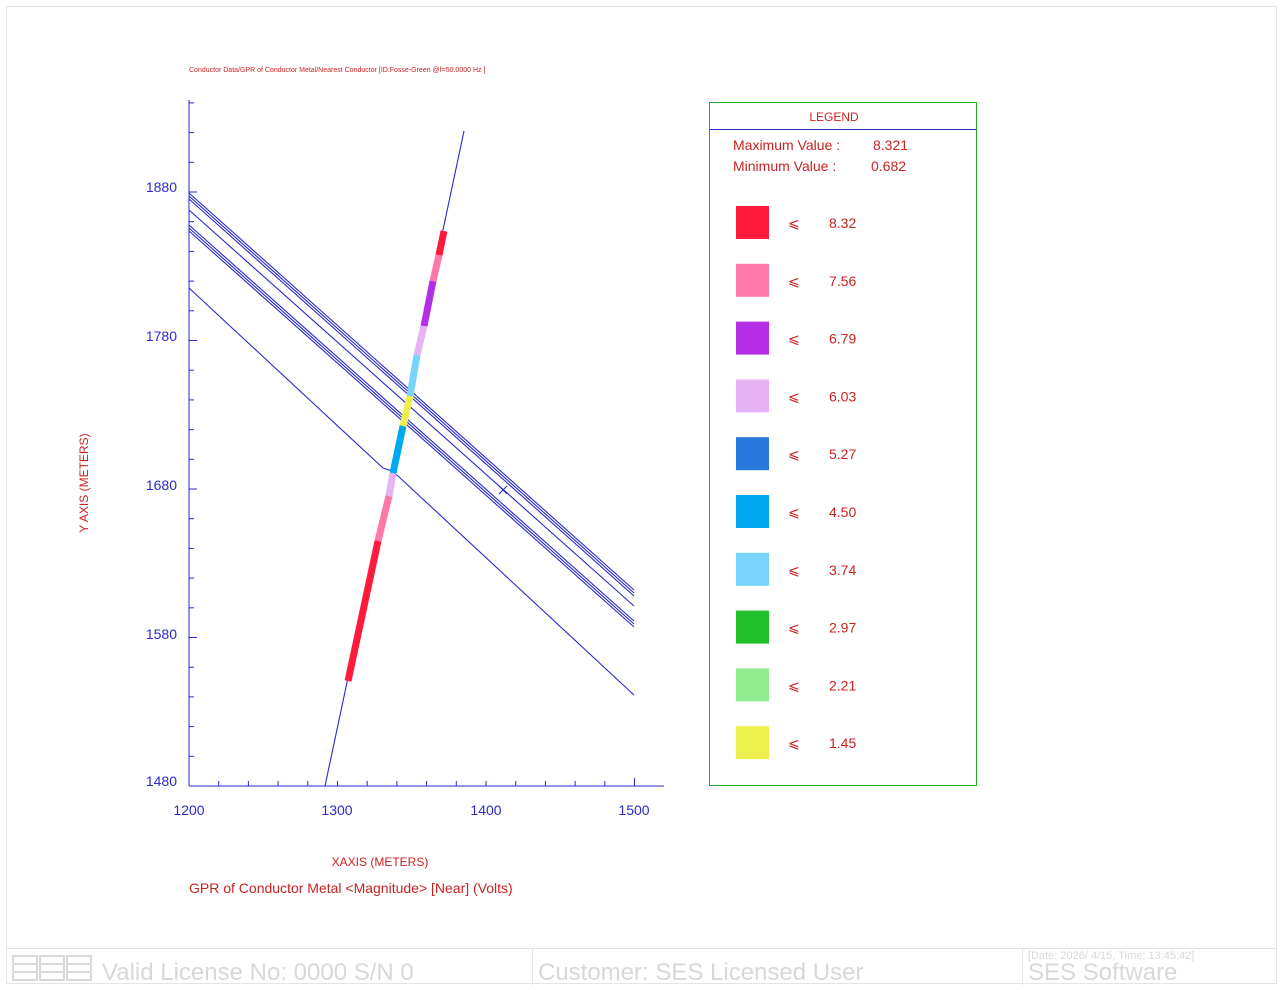  What do you see at coordinates (161, 634) in the screenshot?
I see `y-tick-label: 1580` at bounding box center [161, 634].